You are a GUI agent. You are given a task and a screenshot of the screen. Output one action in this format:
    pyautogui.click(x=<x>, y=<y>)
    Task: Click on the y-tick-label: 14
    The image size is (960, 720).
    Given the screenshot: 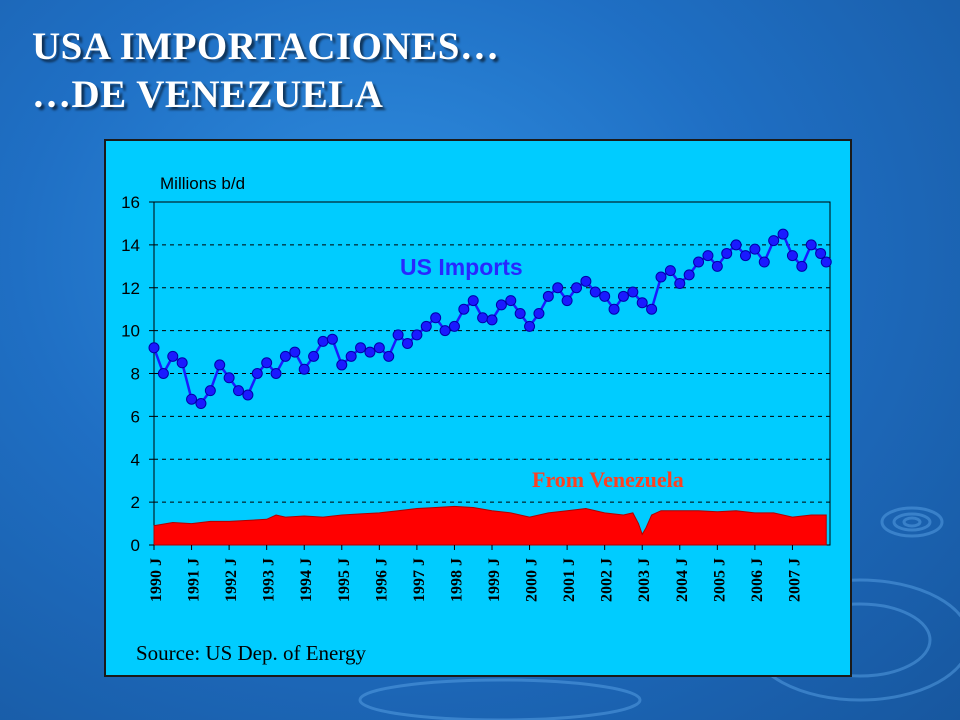 What is the action you would take?
    pyautogui.click(x=130, y=245)
    